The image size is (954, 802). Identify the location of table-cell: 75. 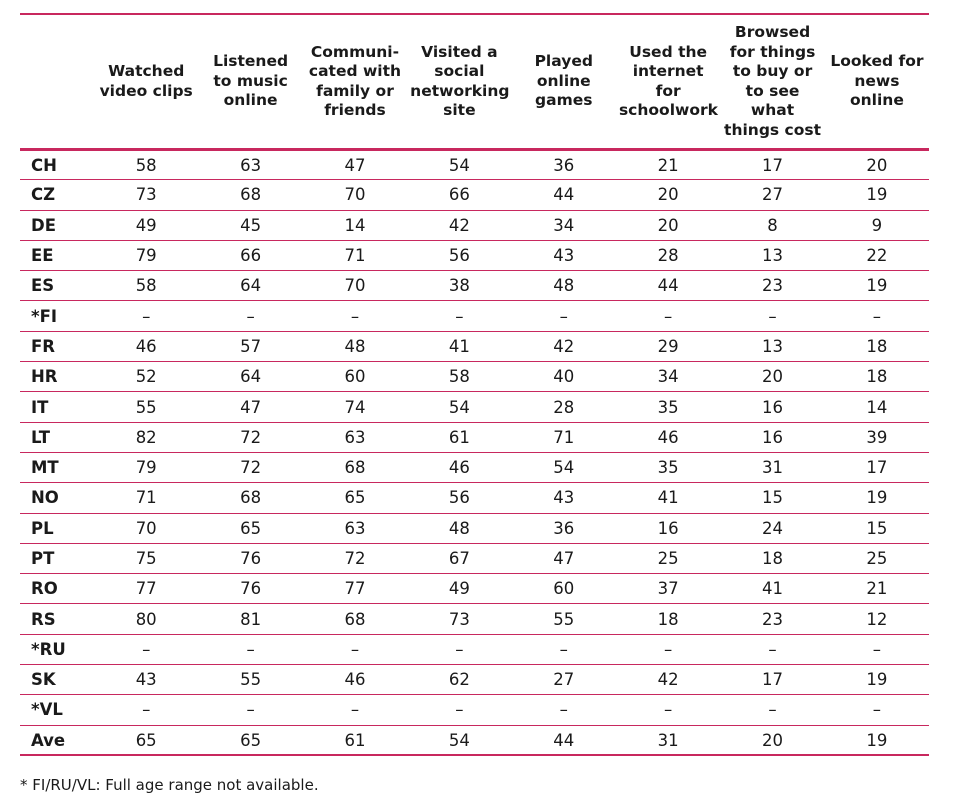
(146, 558).